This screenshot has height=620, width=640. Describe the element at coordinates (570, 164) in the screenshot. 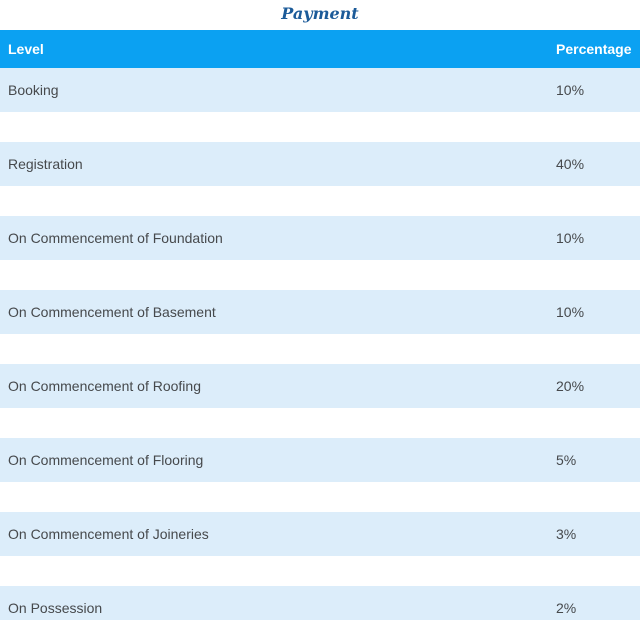

I see `percentage-cell: 40%` at that location.